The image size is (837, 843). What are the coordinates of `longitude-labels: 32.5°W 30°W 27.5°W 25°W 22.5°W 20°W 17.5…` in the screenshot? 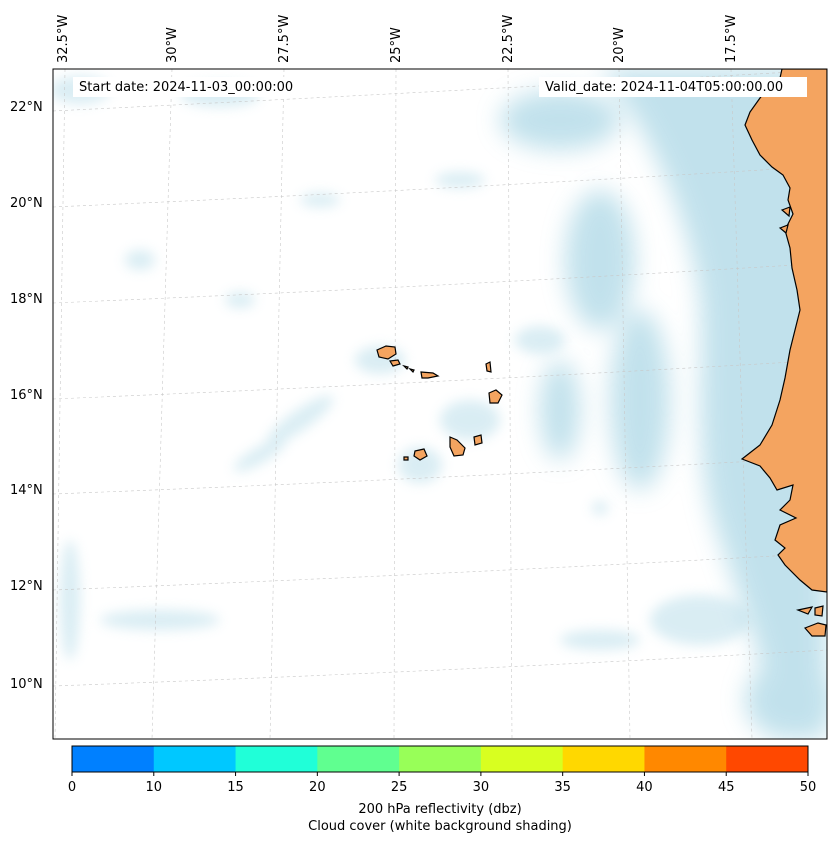 It's located at (397, 39).